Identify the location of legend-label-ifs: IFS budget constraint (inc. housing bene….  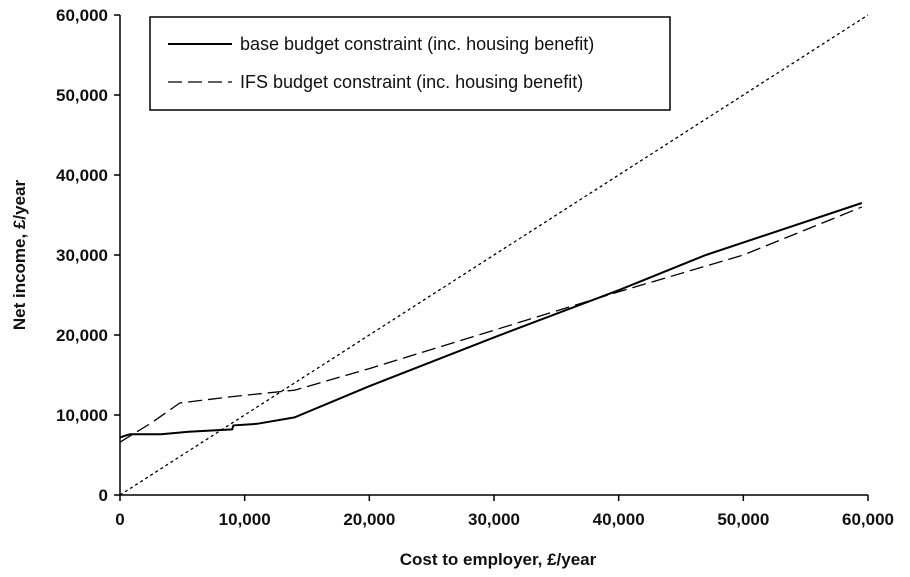
(411, 82).